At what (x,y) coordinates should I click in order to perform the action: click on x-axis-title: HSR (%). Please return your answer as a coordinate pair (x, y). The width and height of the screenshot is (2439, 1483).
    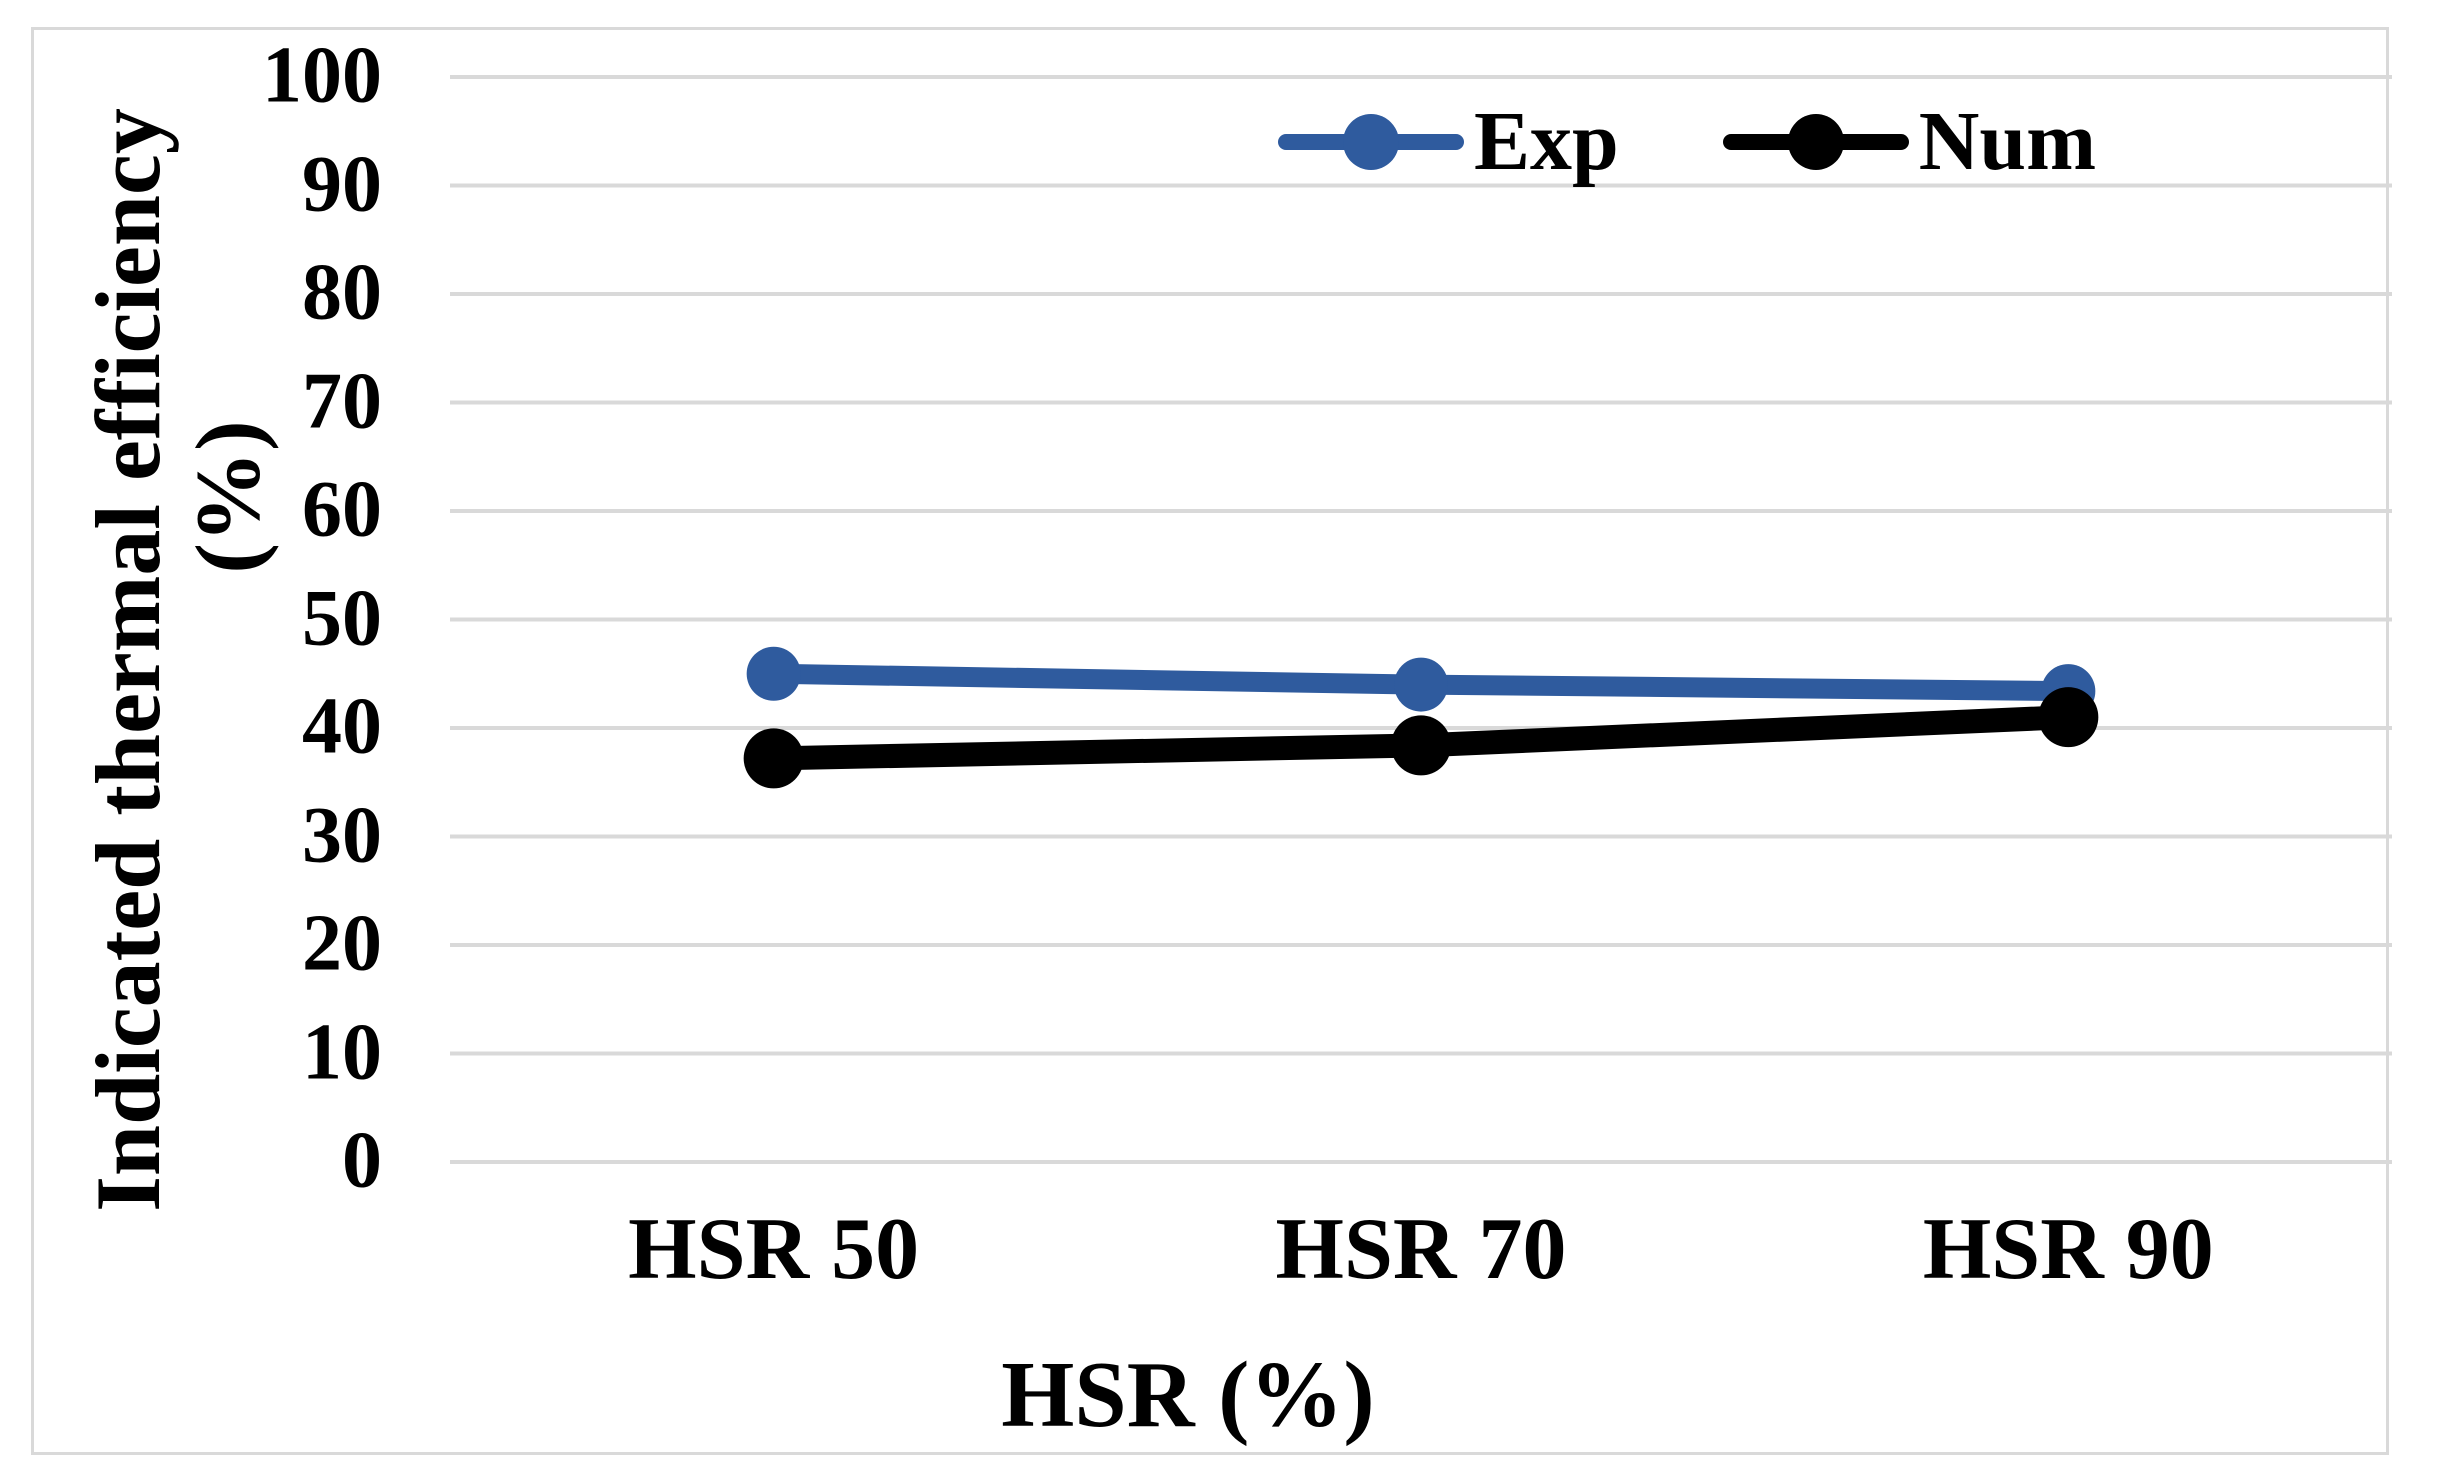
    Looking at the image, I should click on (1188, 1395).